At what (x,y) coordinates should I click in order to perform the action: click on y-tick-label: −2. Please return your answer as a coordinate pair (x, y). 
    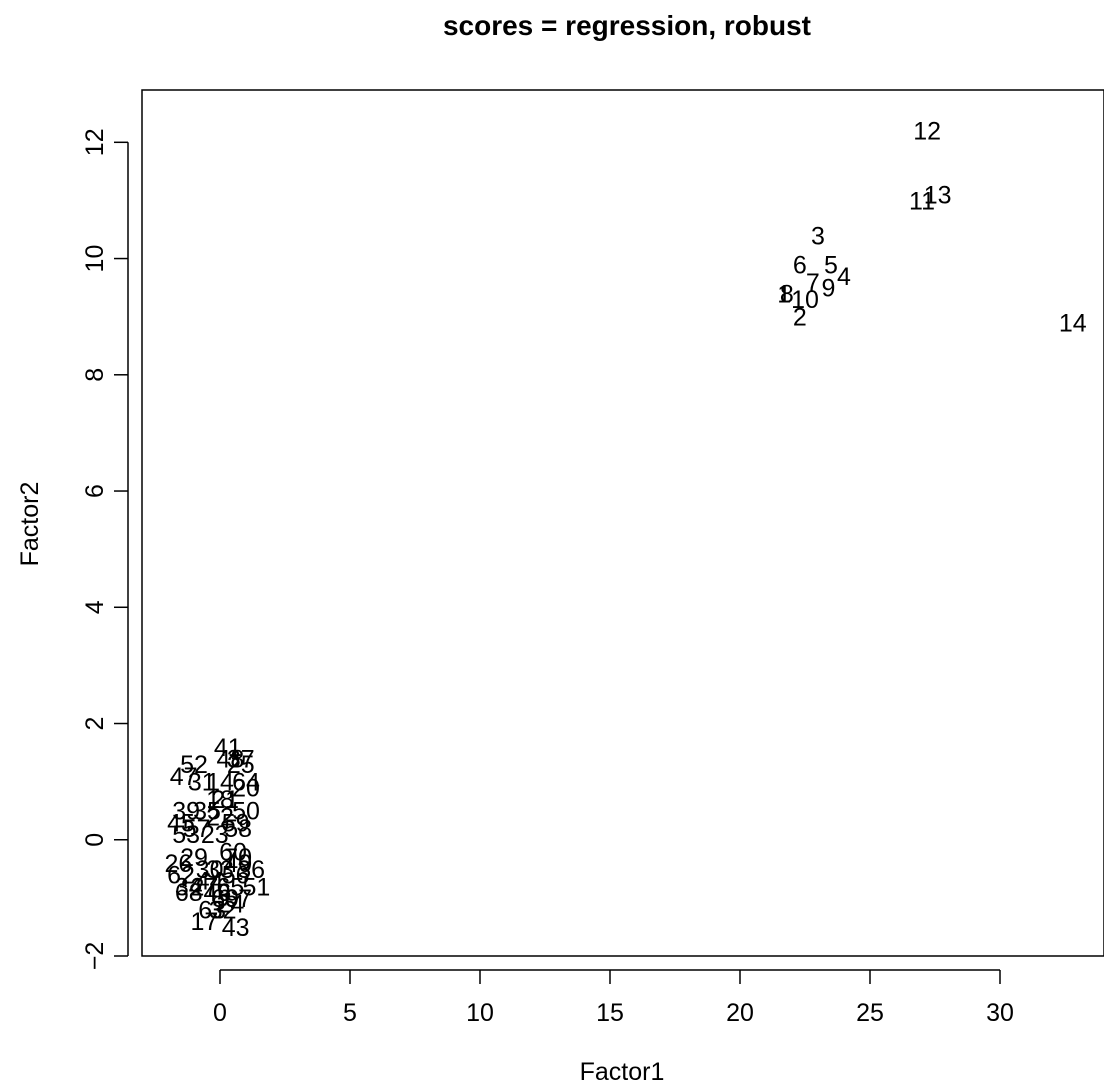
    Looking at the image, I should click on (95, 956).